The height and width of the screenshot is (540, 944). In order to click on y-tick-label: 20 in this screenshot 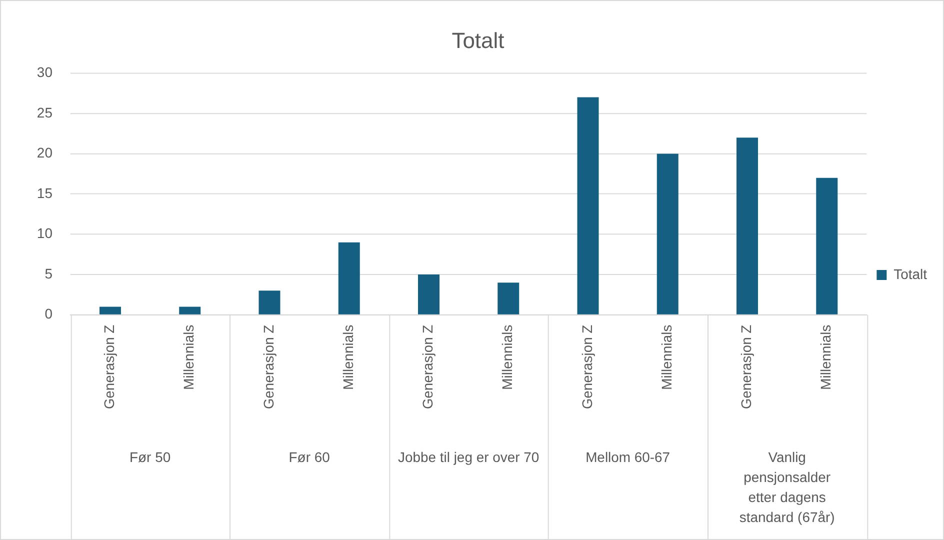, I will do `click(44, 152)`.